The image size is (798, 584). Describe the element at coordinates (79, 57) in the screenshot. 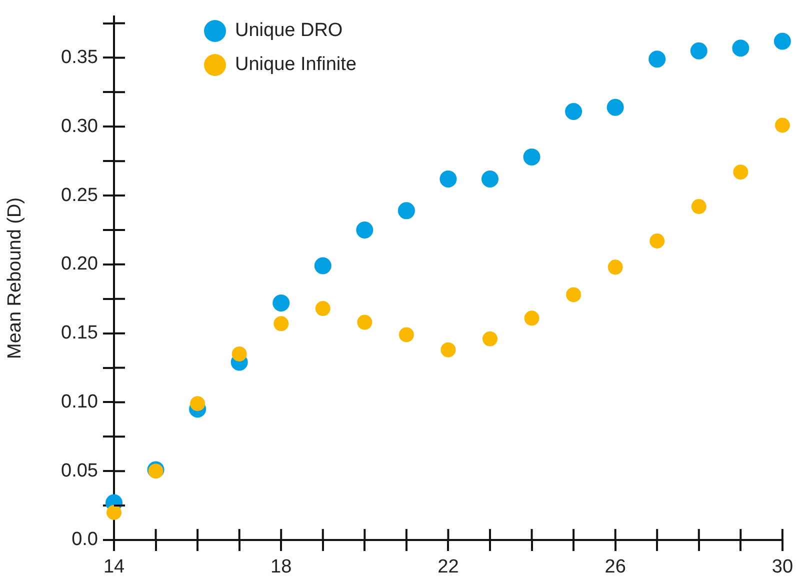

I see `y-tick-label: 0.35` at that location.